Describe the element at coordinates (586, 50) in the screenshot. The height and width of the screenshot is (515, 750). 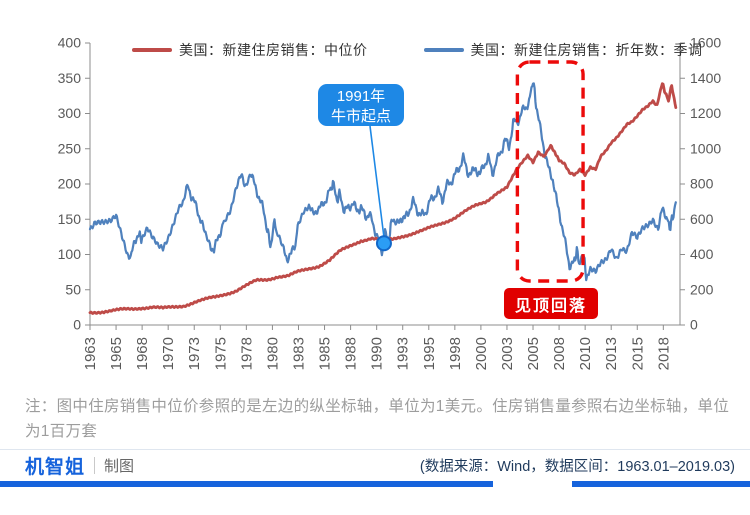
I see `legend-label-sales-volume: 美国：新建住房销售：折年数：季调` at that location.